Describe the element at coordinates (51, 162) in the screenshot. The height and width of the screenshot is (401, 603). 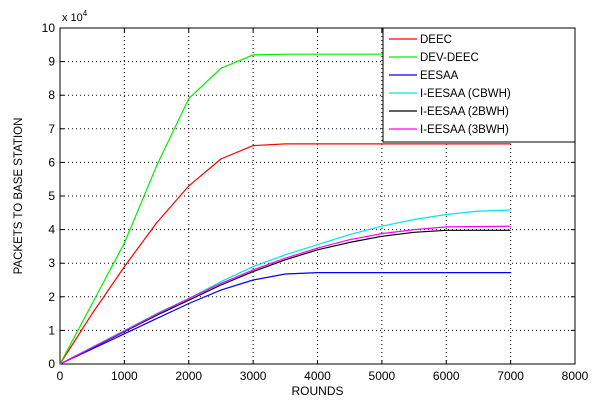
I see `y-tick-label: 6` at that location.